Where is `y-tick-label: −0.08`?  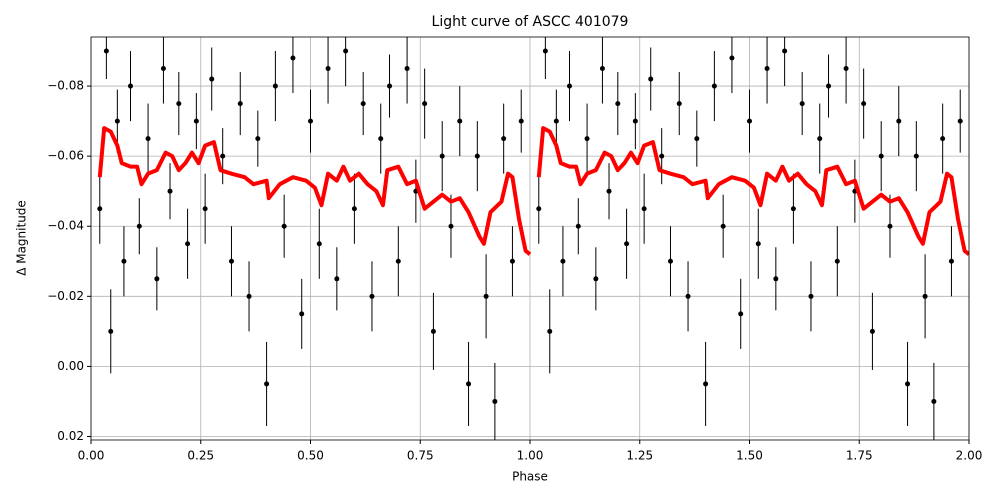
y-tick-label: −0.08 is located at coordinates (65, 86).